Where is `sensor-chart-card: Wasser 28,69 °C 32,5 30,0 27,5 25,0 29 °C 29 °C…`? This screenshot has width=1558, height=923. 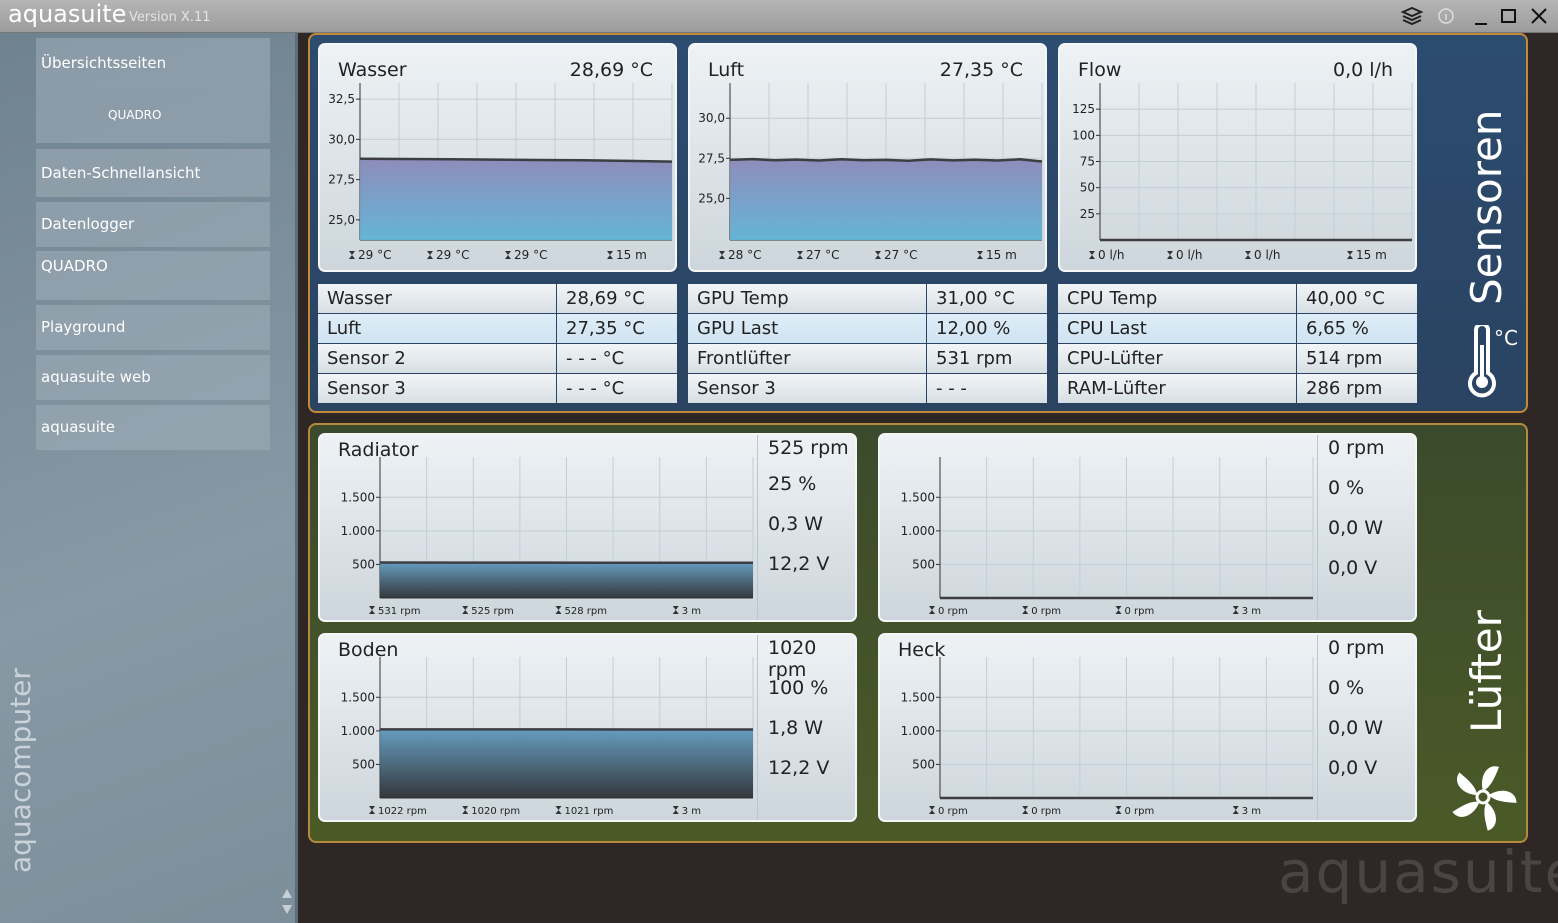
sensor-chart-card: Wasser 28,69 °C 32,5 30,0 27,5 25,0 29 °C 29 °C… is located at coordinates (497, 157).